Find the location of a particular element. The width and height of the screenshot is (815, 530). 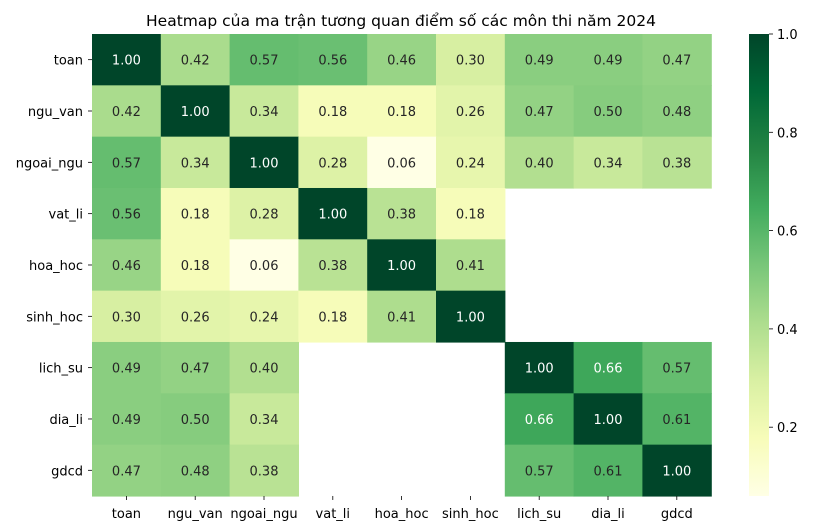

y-tick-label-sinh_hoc: sinh_hoc is located at coordinates (54, 317).